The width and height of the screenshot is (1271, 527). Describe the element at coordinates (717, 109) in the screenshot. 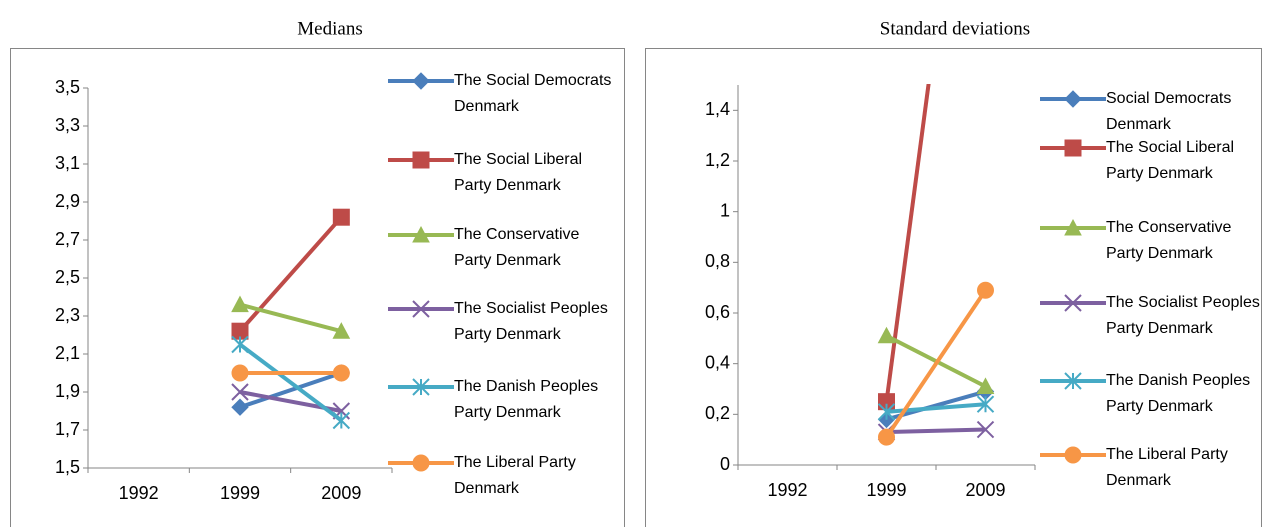

I see `y-tick-label: 1,4` at that location.